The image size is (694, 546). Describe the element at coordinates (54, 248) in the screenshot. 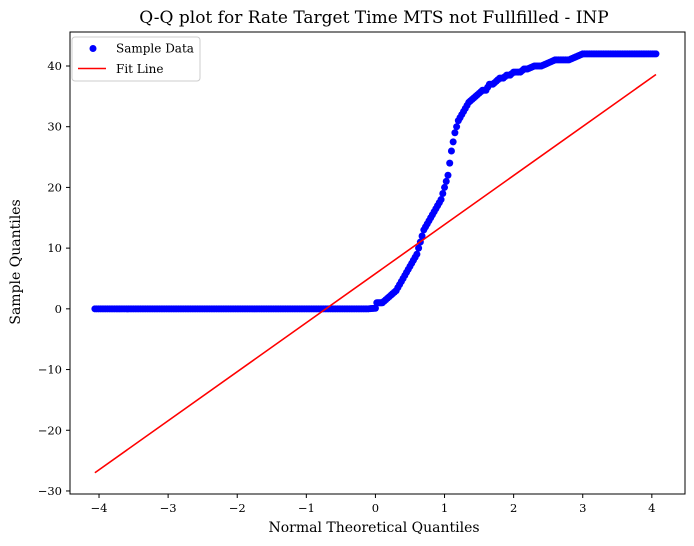

I see `y-tick-label: 10` at that location.